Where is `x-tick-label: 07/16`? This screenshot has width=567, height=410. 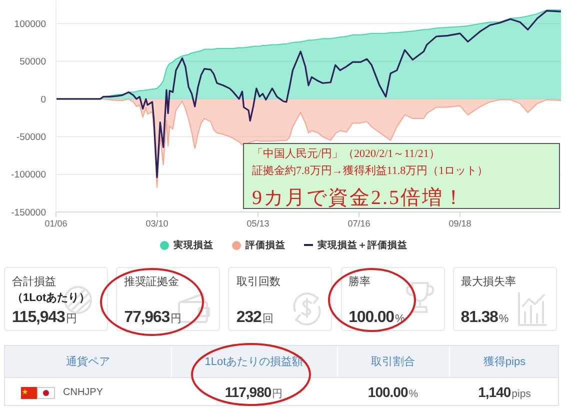
x-tick-label: 07/16 is located at coordinates (359, 223).